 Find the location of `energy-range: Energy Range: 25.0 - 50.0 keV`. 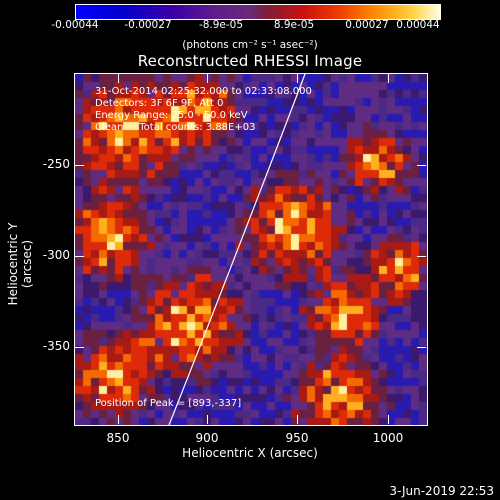

energy-range: Energy Range: 25.0 - 50.0 keV is located at coordinates (171, 115).